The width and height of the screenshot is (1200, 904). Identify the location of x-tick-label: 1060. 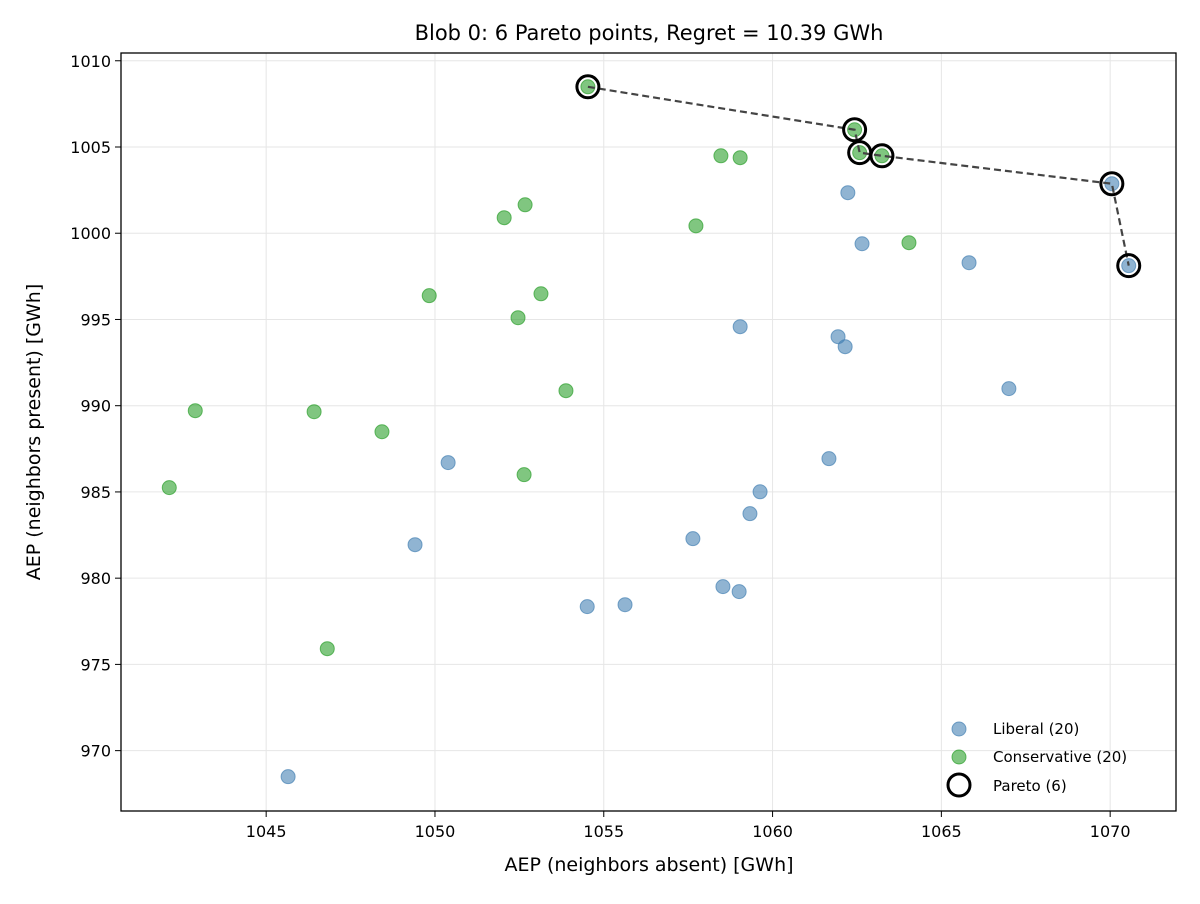
(772, 831).